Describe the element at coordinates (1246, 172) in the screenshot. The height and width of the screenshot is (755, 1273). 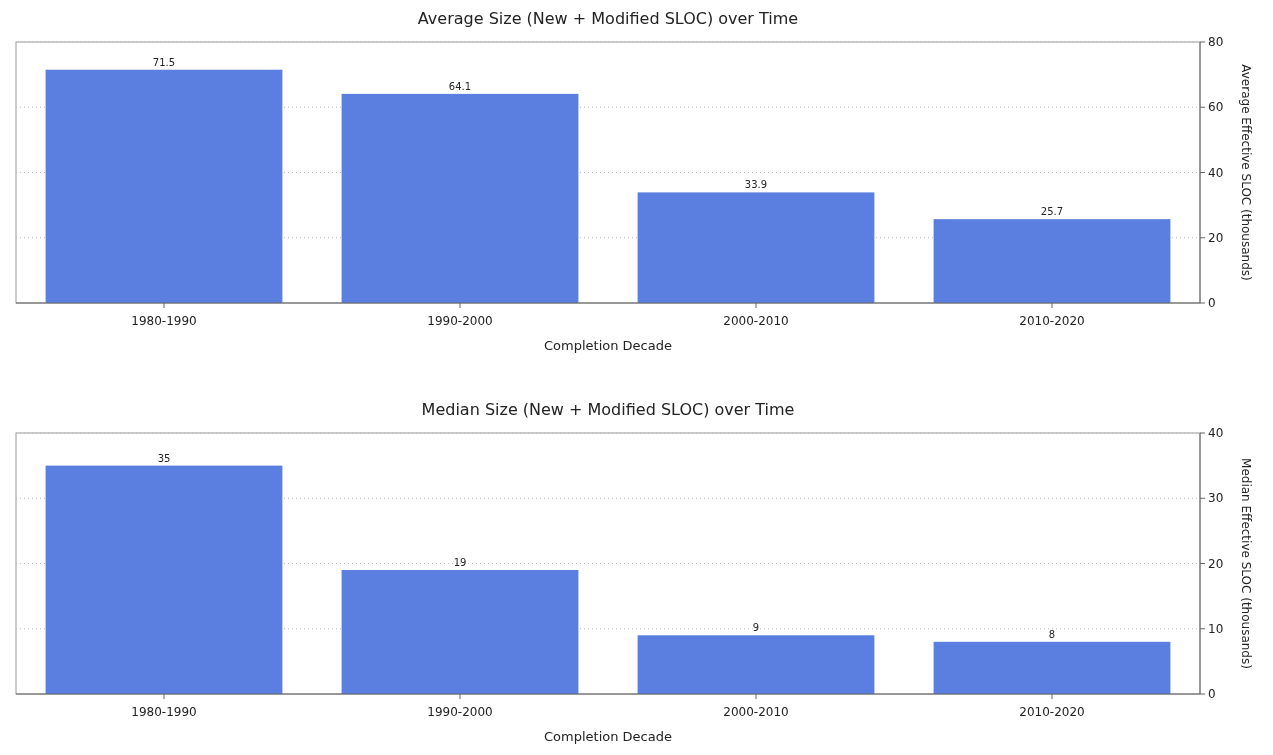
I see `y2-axis-title: Average Effective SLOC (thousands)` at that location.